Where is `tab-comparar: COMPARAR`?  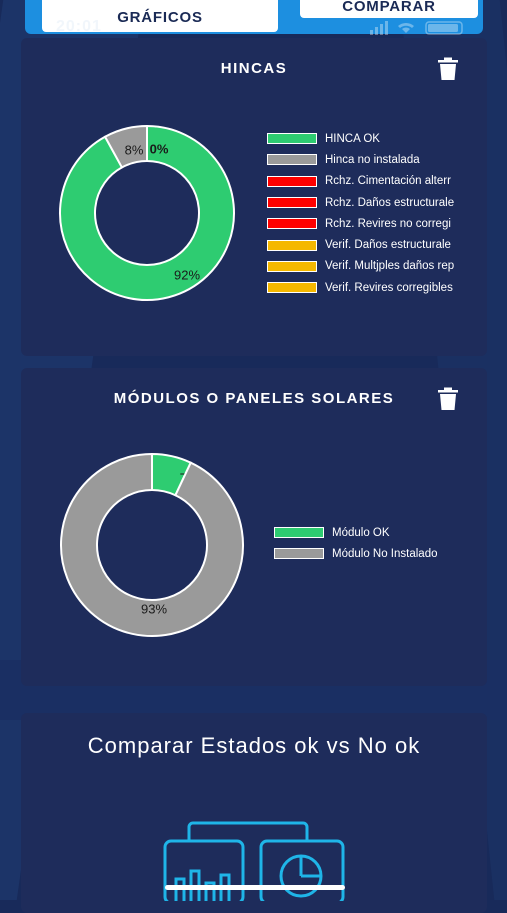 tab-comparar: COMPARAR is located at coordinates (389, 9).